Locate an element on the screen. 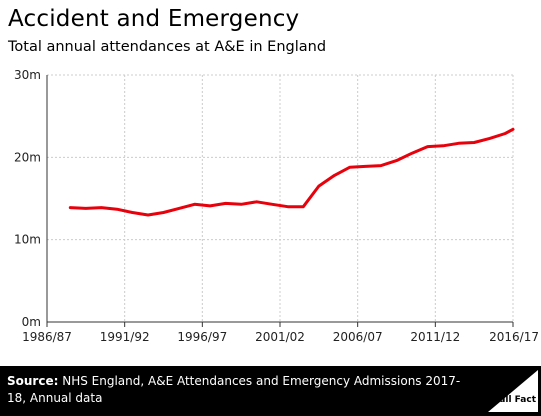  x-tick-label: 2011/12 is located at coordinates (435, 337).